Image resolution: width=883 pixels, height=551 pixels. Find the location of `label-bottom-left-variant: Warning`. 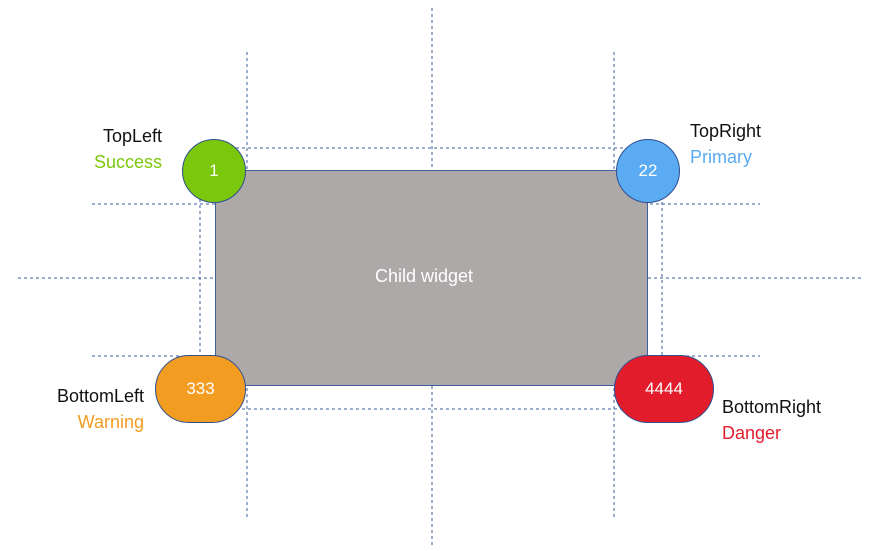

label-bottom-left-variant: Warning is located at coordinates (110, 422).